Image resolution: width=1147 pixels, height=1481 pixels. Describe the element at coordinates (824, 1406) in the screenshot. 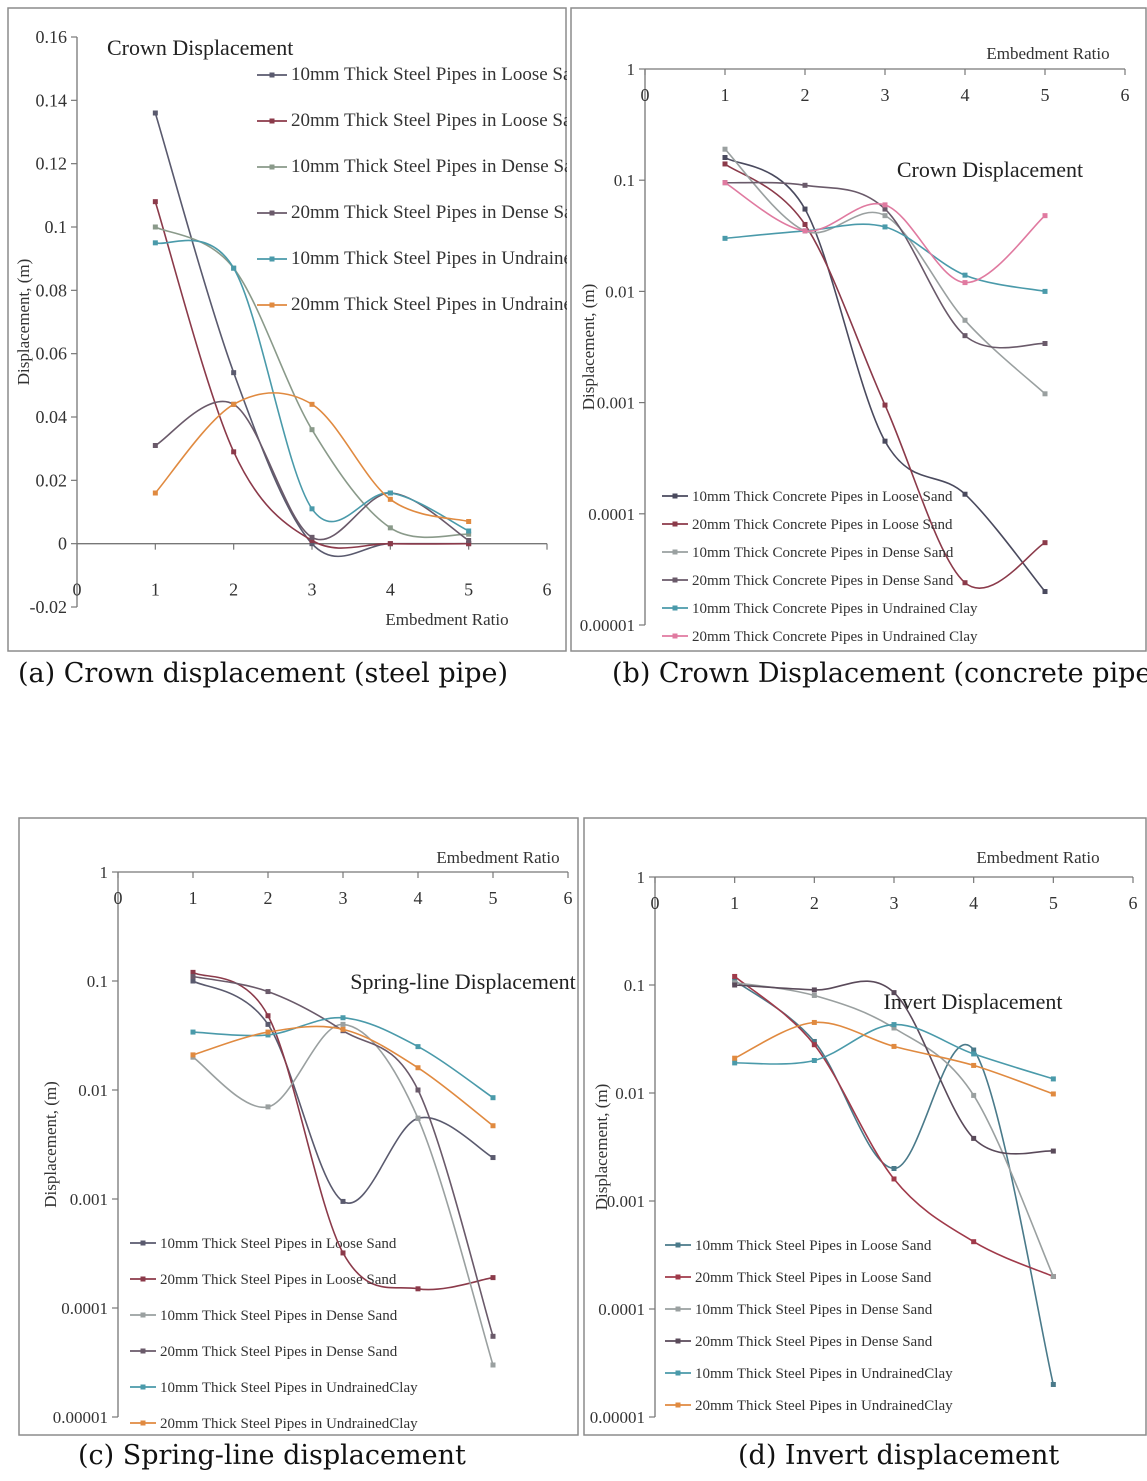

I see `legend-label: 20mm Thick Steel Pipes in UndrainedClay` at that location.